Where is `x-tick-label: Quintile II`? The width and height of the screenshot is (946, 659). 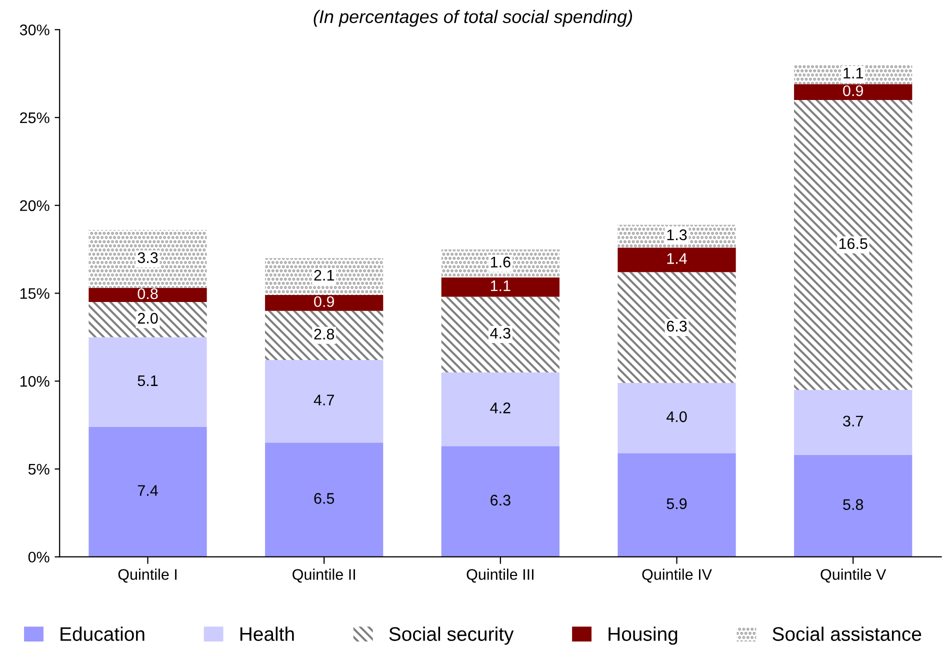 x-tick-label: Quintile II is located at coordinates (323, 575).